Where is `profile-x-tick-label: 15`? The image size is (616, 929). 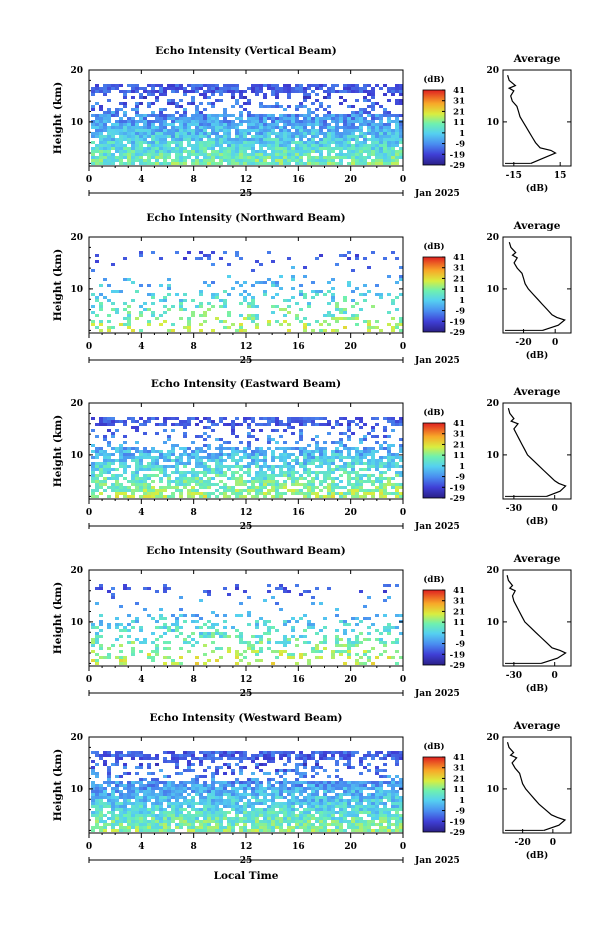 profile-x-tick-label: 15 is located at coordinates (560, 176).